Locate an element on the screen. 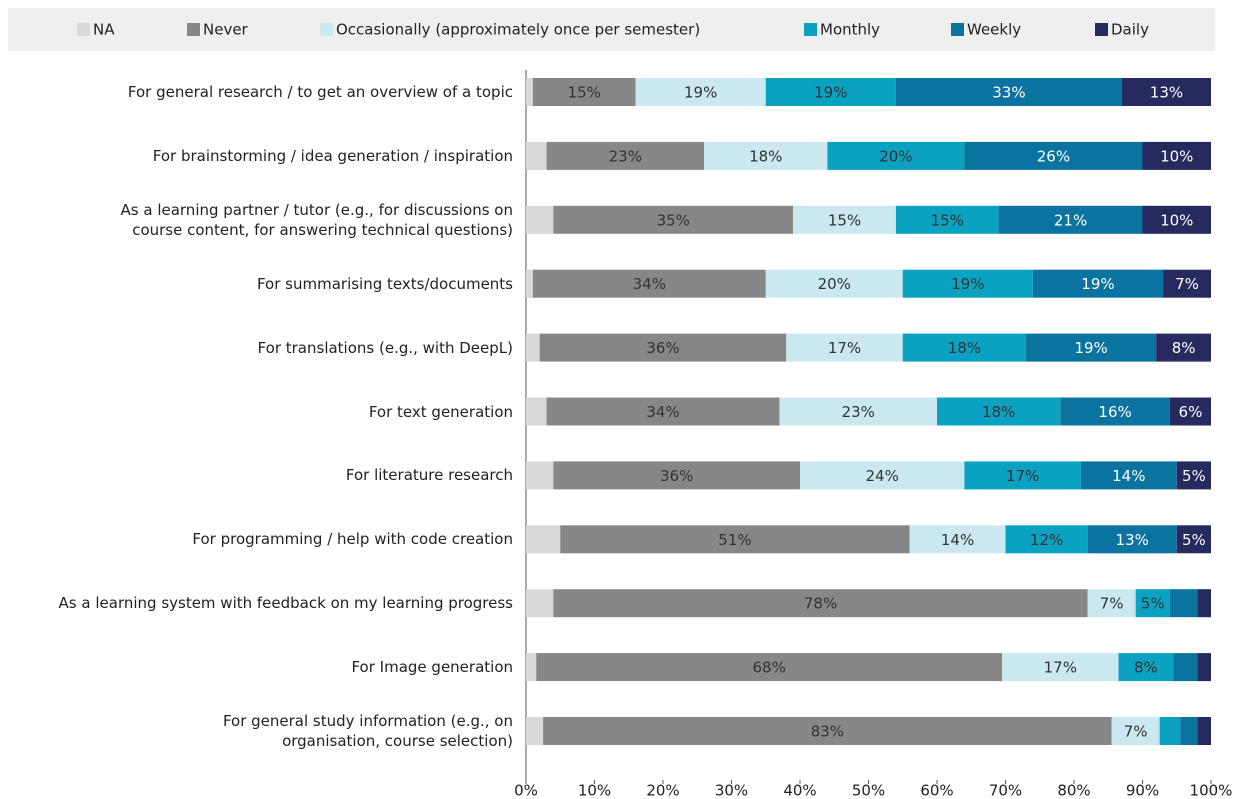  x-tick-label: 70% is located at coordinates (1005, 790).